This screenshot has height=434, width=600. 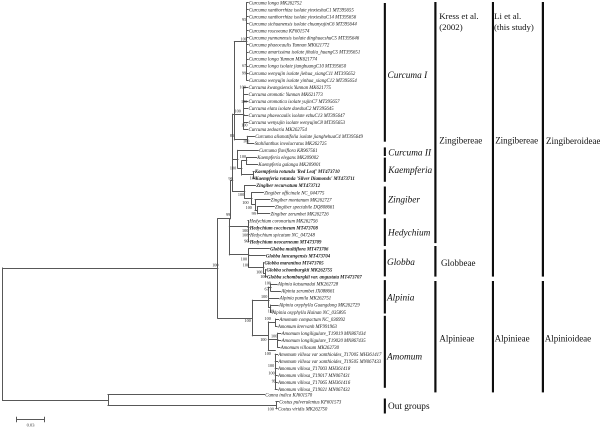 I want to click on svg-text: Hedychium coccineum MT473708, so click(x=284, y=228).